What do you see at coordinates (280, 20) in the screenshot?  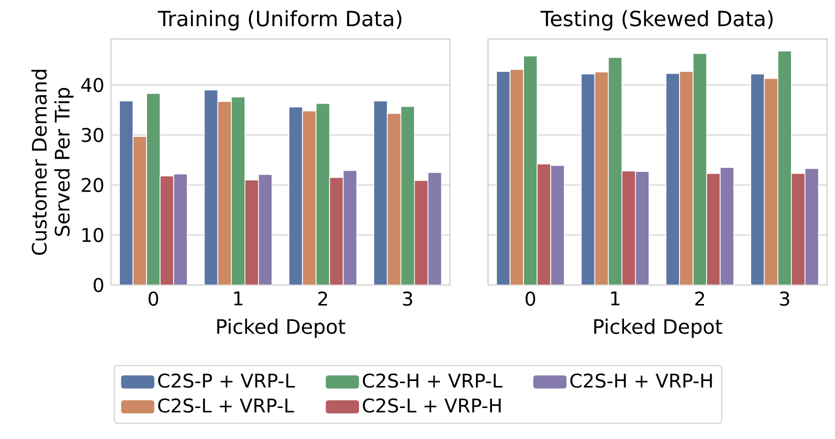 I see `chart-title: Training (Uniform Data)` at bounding box center [280, 20].